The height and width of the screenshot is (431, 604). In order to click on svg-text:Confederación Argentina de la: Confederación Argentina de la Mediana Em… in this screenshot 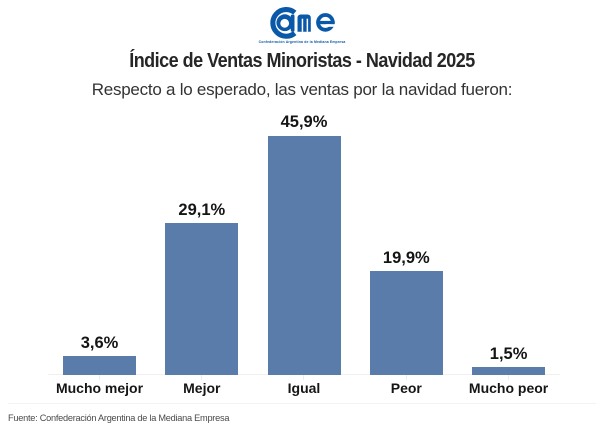, I will do `click(302, 42)`.